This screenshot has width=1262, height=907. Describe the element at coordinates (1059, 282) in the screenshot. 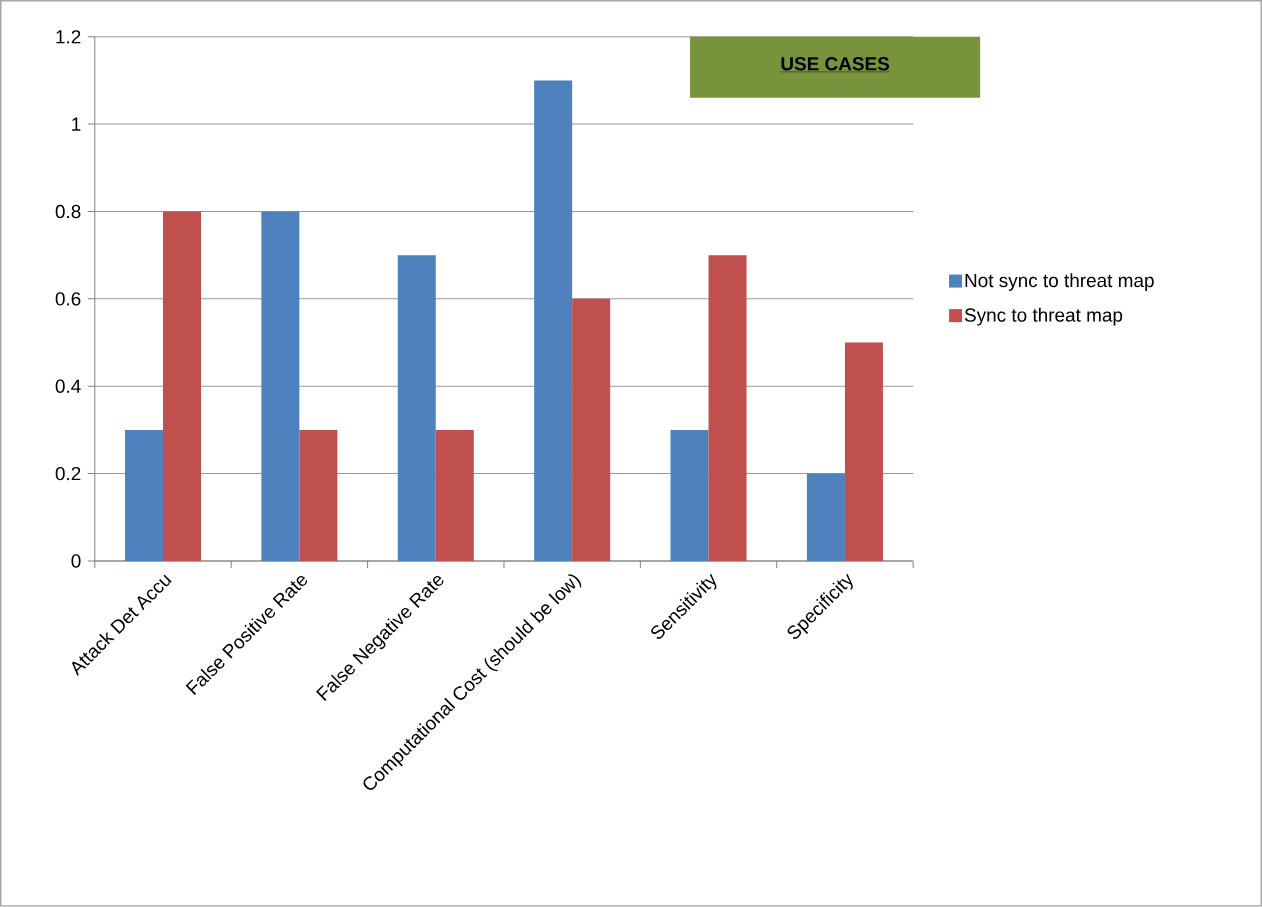

I see `legend-label: Not sync to threat map` at that location.